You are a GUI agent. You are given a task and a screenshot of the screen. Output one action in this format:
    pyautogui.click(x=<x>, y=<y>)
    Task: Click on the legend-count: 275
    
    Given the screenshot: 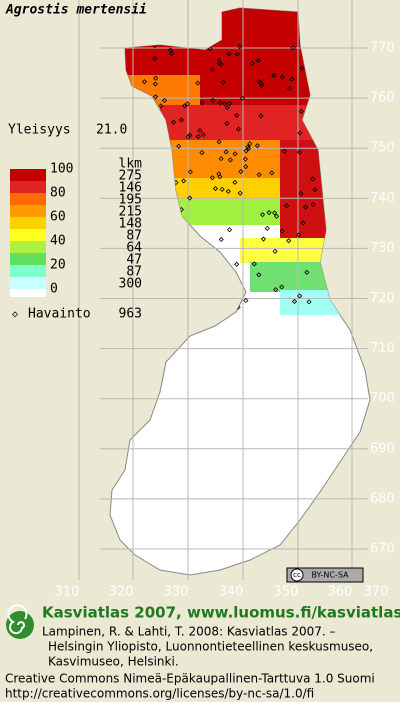 What is the action you would take?
    pyautogui.click(x=130, y=176)
    